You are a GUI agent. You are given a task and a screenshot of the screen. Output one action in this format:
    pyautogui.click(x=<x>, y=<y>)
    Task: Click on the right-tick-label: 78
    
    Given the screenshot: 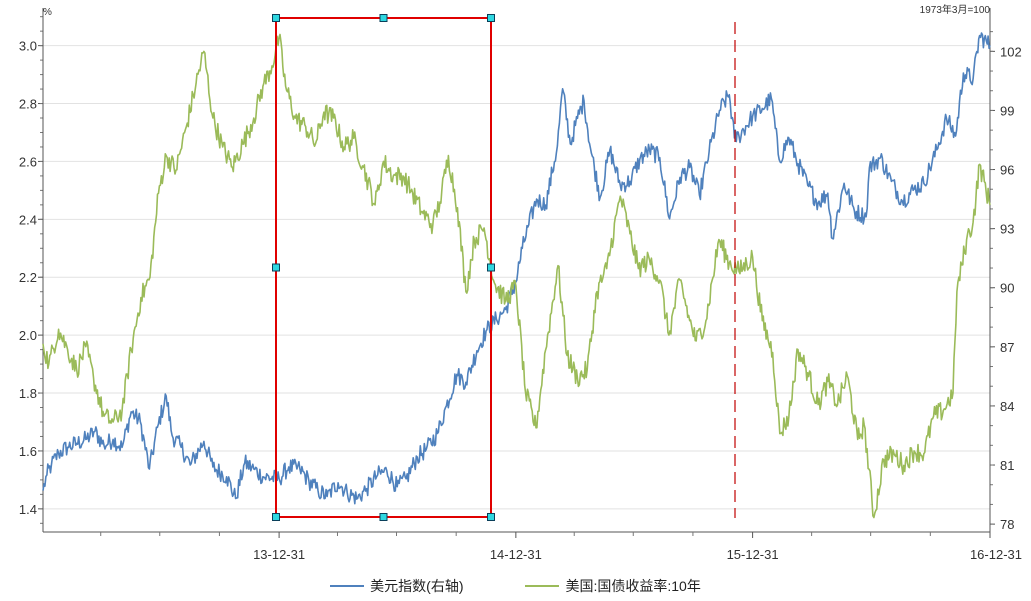 What is the action you would take?
    pyautogui.click(x=1007, y=524)
    